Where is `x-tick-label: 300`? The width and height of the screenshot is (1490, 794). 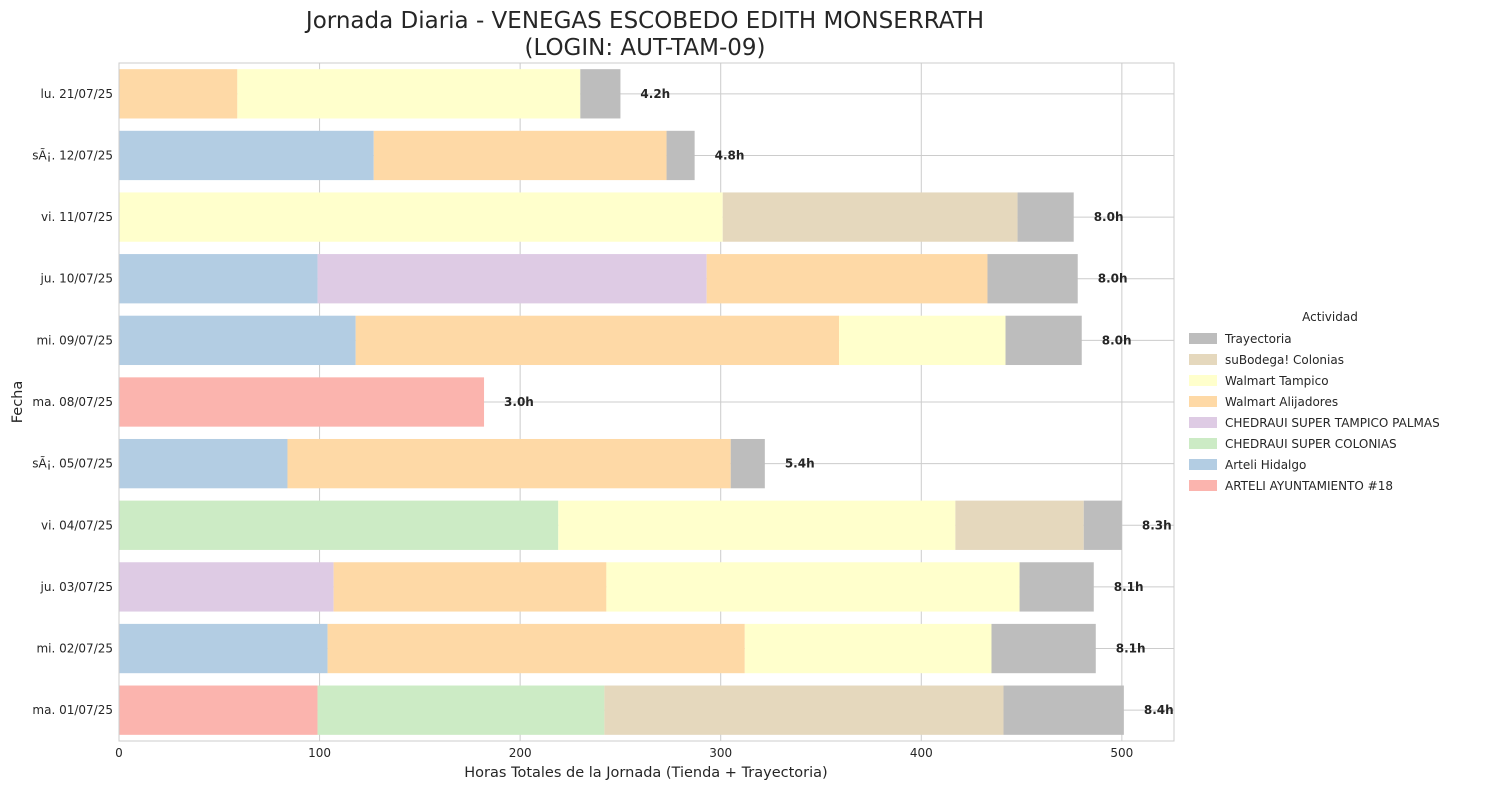
x-tick-label: 300 is located at coordinates (720, 753).